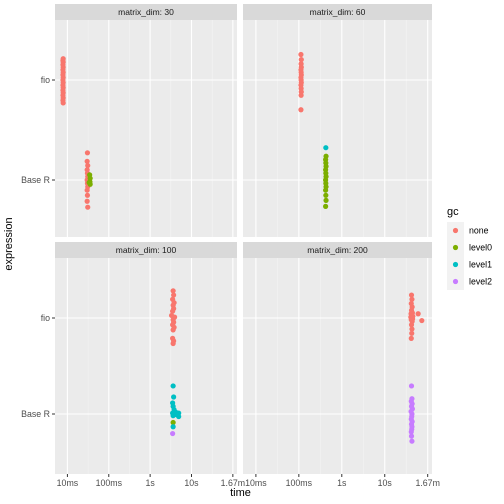 The width and height of the screenshot is (504, 504). I want to click on legend: gc none level0 level1 level2, so click(469, 248).